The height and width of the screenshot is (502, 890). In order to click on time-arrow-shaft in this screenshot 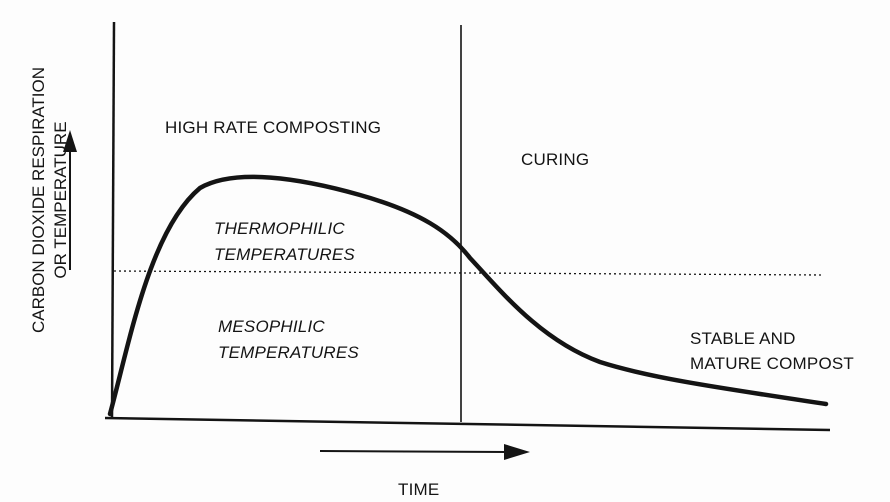, I will do `click(414, 451)`.